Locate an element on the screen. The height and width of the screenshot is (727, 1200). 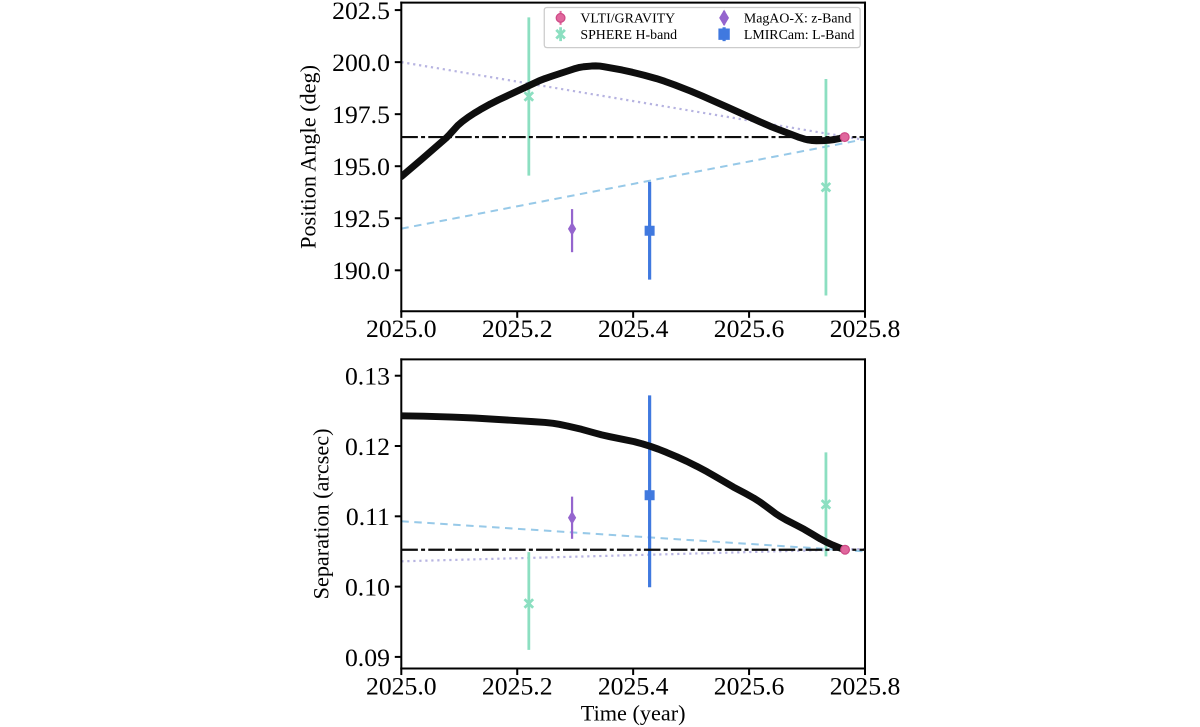
svg-text: 200.0 is located at coordinates (361, 62).